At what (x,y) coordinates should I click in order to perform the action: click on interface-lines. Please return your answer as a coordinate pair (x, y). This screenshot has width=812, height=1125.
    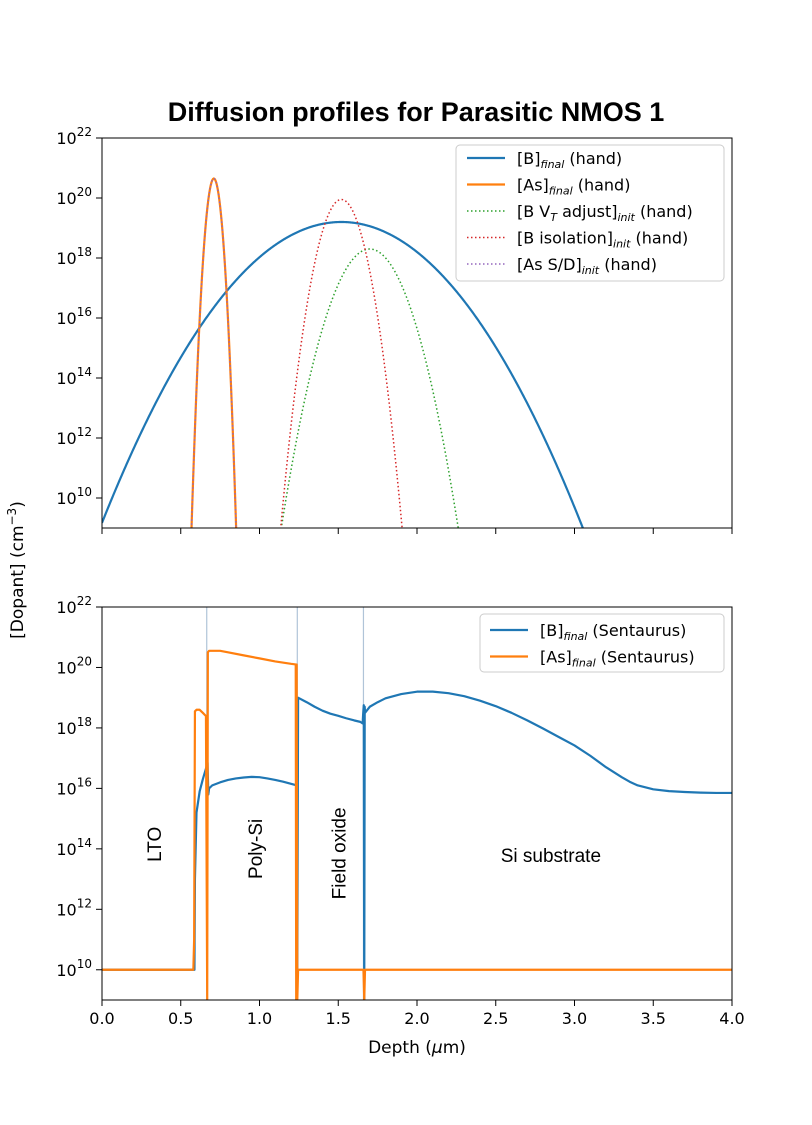
    Looking at the image, I should click on (285, 803).